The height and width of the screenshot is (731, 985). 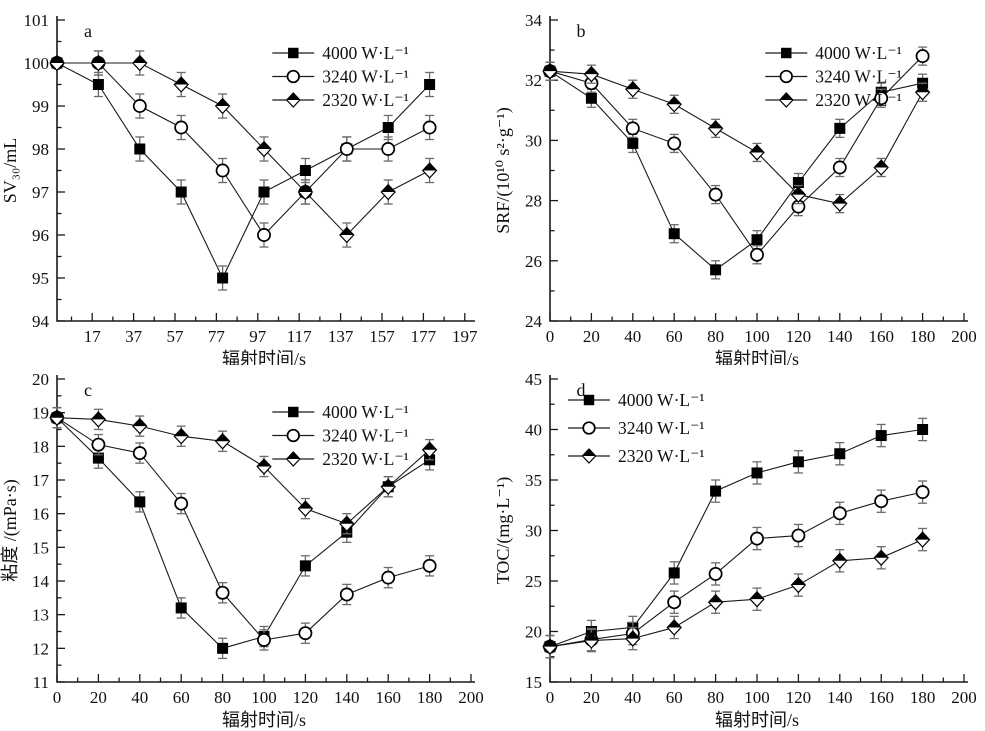 What do you see at coordinates (533, 261) in the screenshot?
I see `y-tick-label: 26` at bounding box center [533, 261].